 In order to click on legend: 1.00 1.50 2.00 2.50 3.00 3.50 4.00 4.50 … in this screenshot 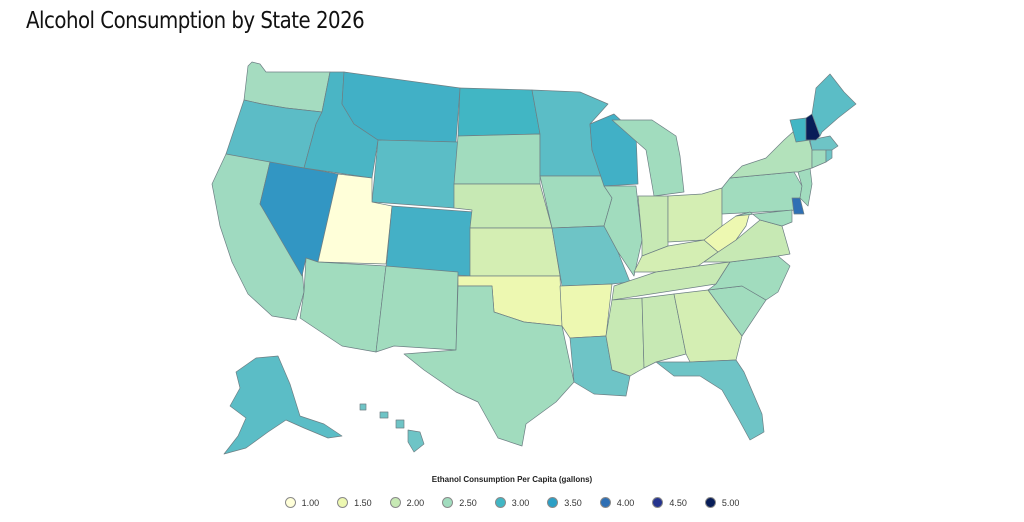, I will do `click(512, 502)`.